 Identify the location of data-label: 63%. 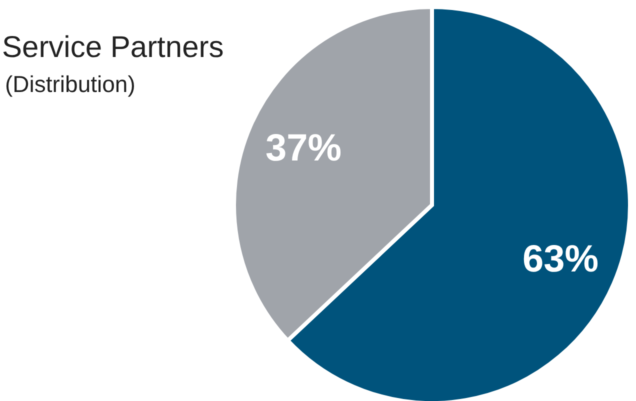
(560, 259).